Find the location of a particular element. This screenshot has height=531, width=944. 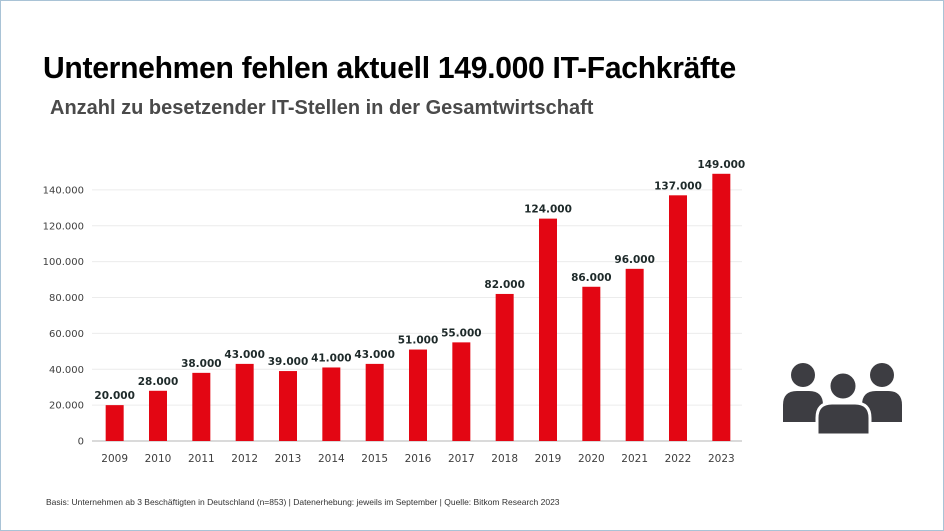

data-label: 82.000 is located at coordinates (504, 285).